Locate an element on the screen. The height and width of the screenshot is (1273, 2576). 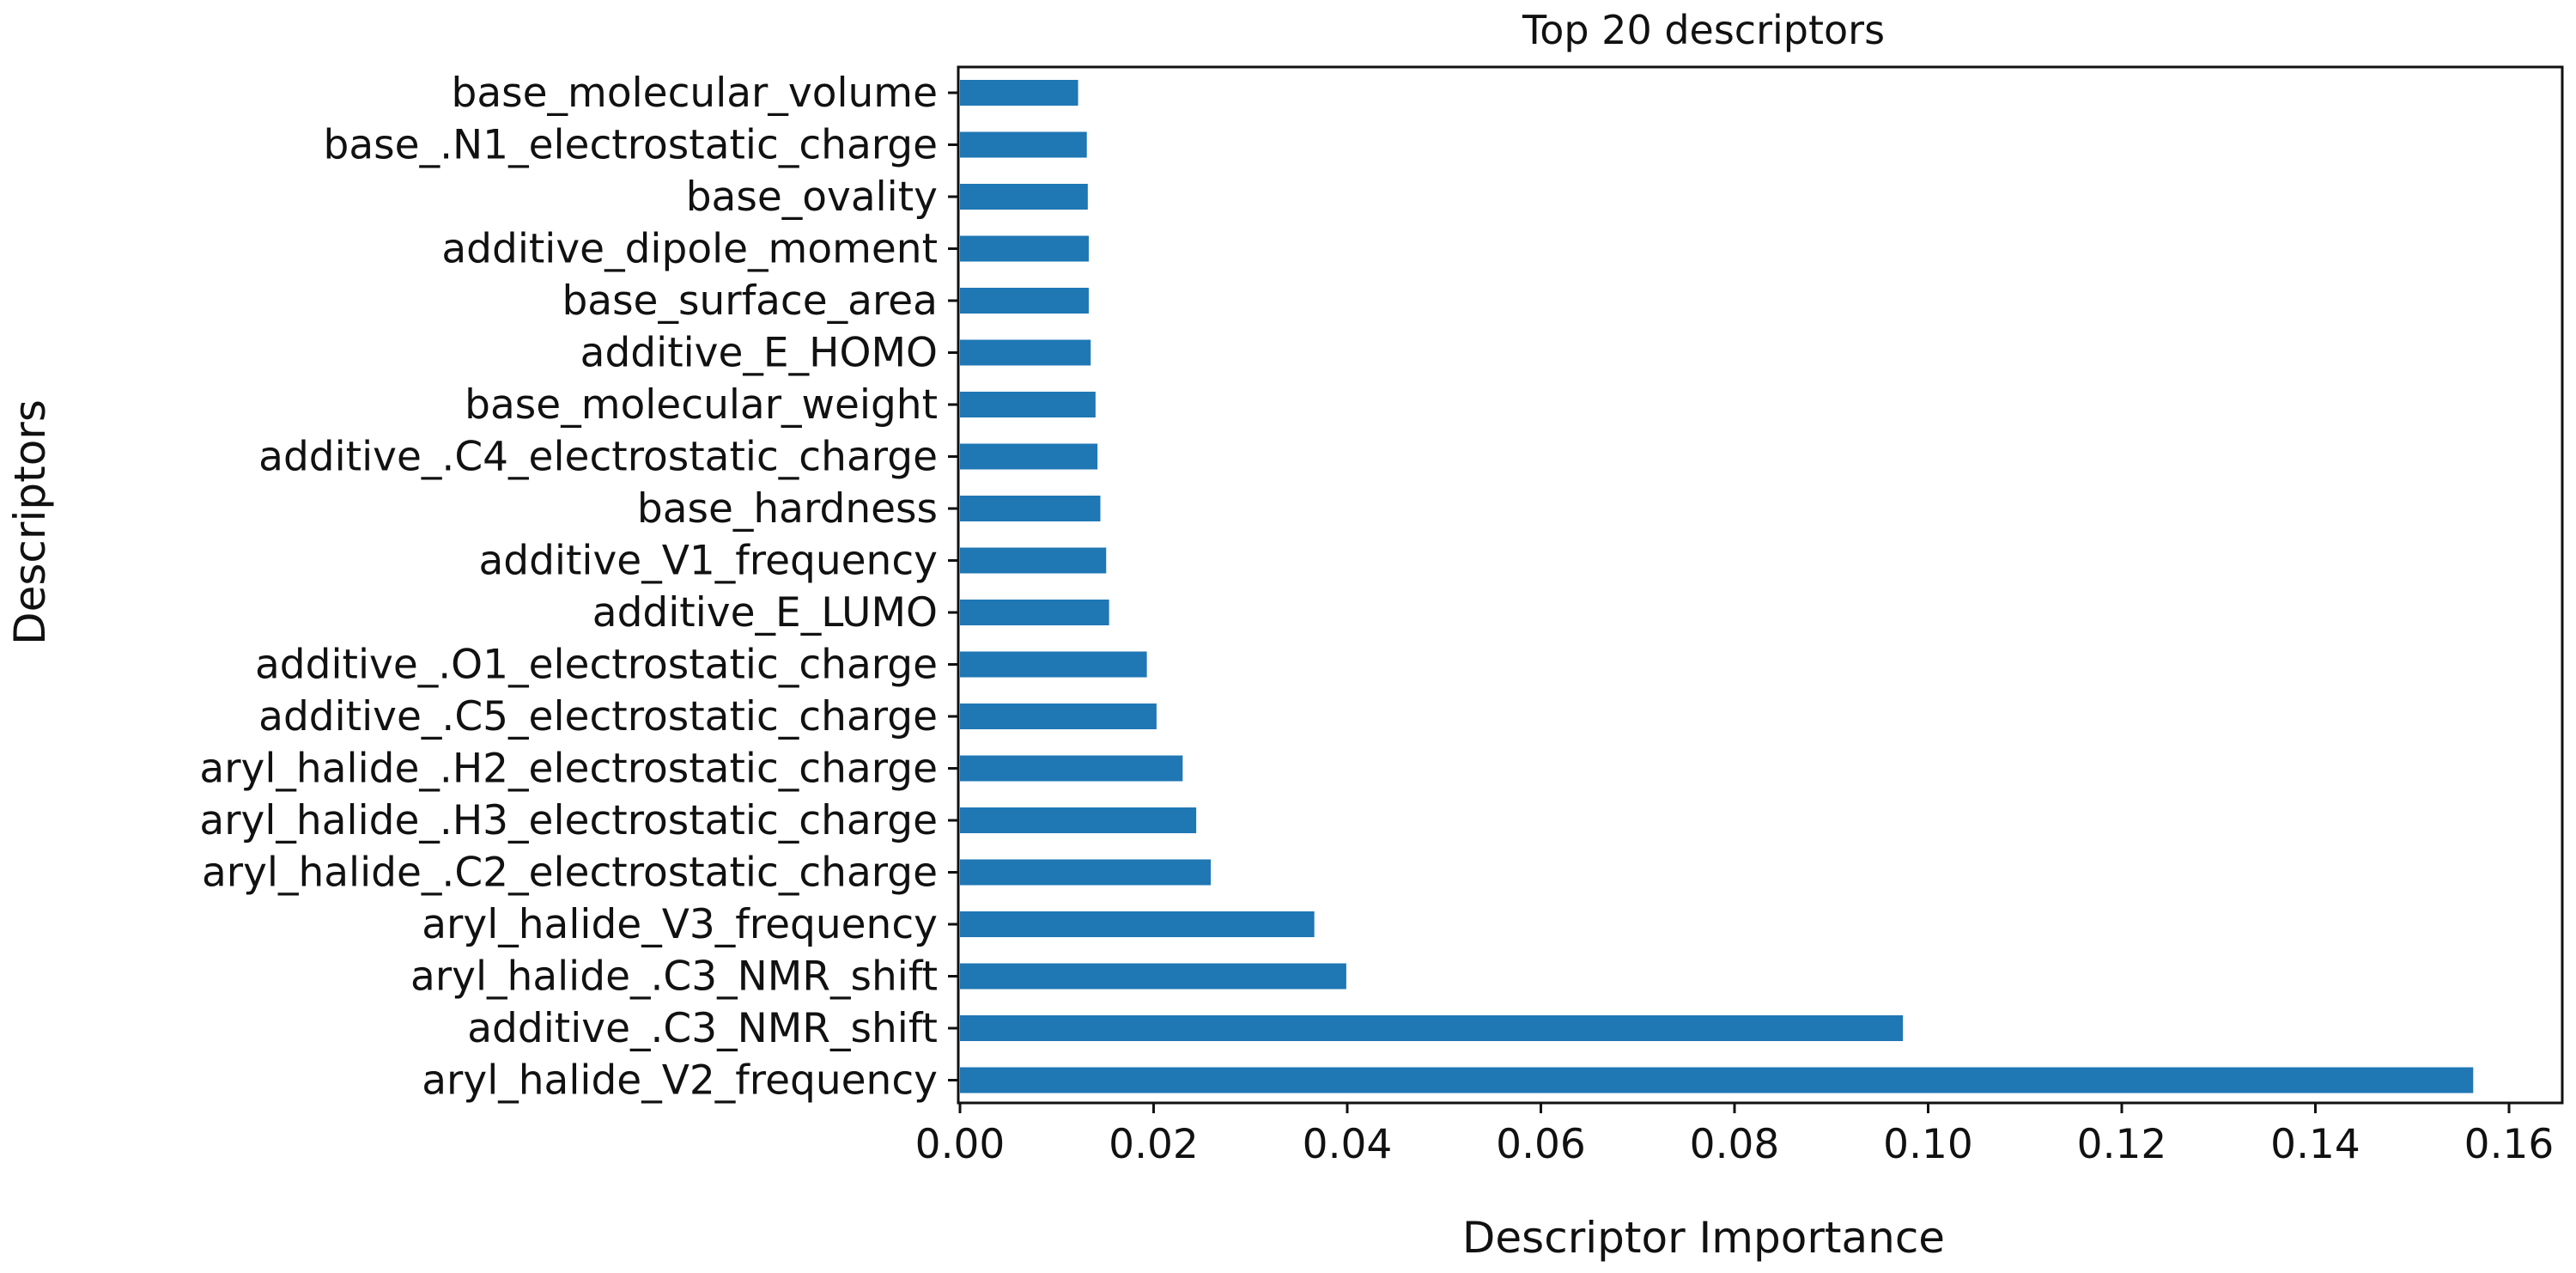
x-tick-label: 0.06 is located at coordinates (1541, 1144).